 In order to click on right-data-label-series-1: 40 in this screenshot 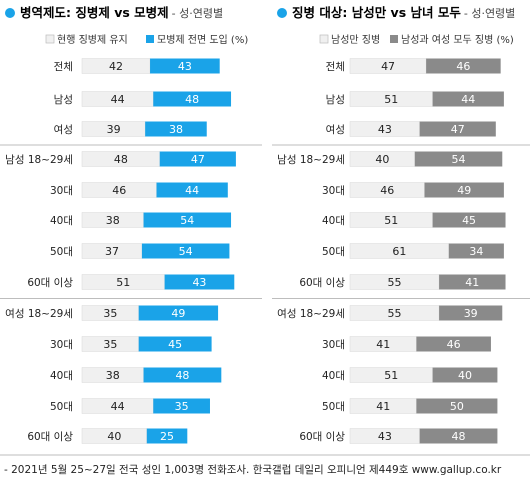, I will do `click(382, 159)`.